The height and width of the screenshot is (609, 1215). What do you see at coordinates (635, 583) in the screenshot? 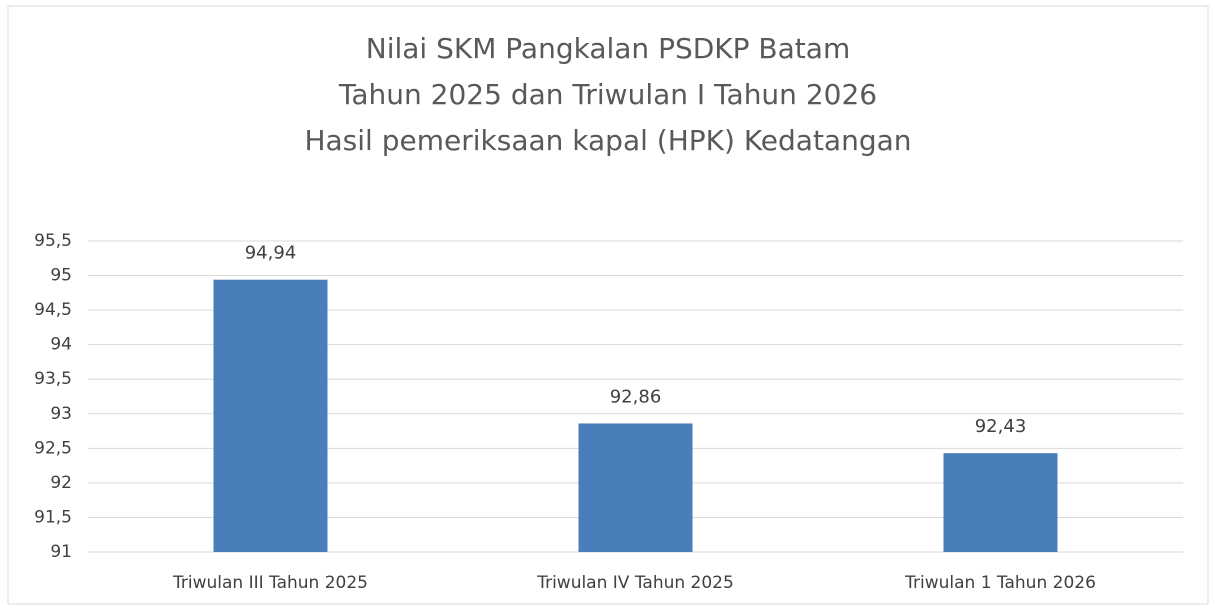
I see `x-tick-label: Triwulan IV Tahun 2025` at bounding box center [635, 583].